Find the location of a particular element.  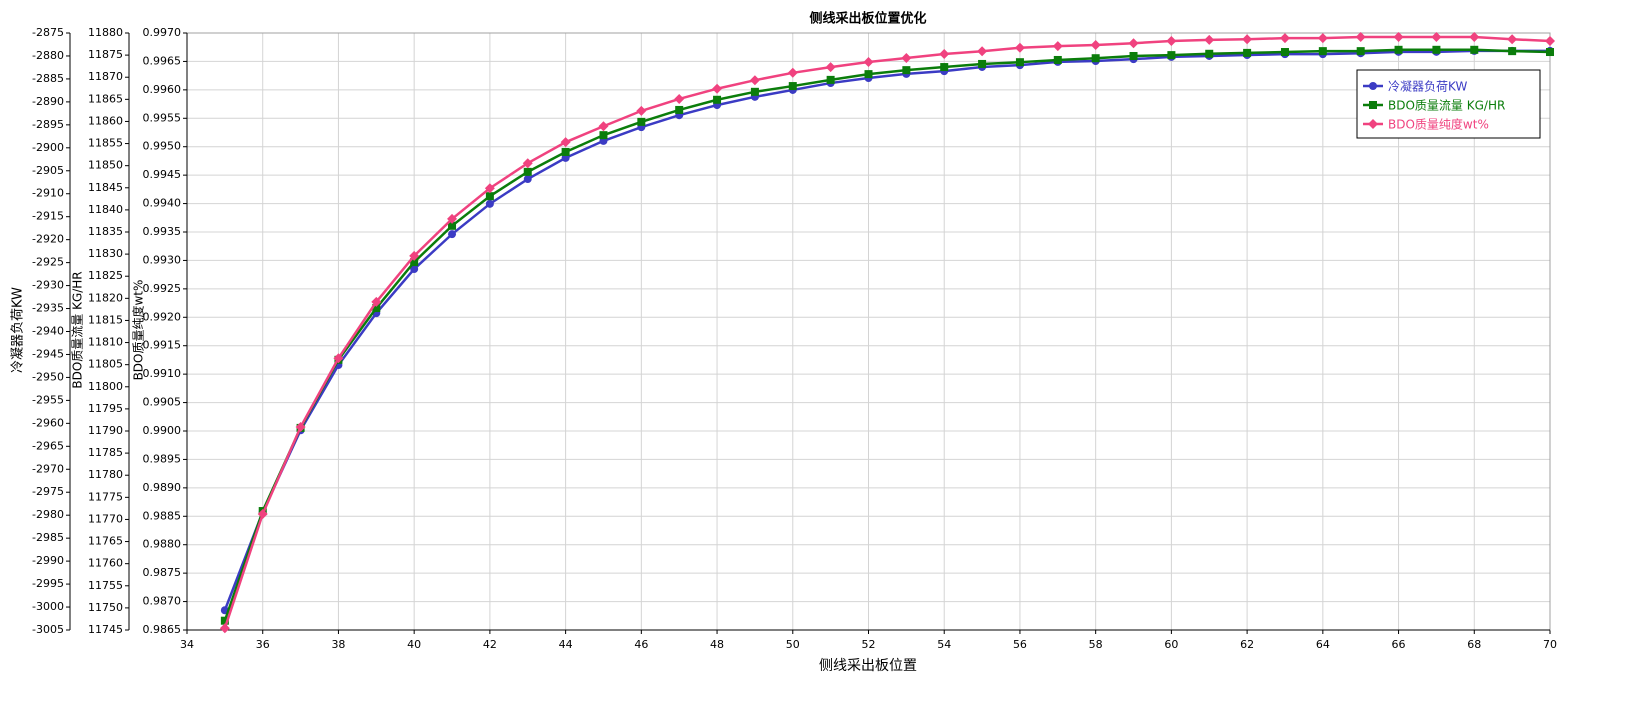

x-tick-label: 68 is located at coordinates (1474, 644).